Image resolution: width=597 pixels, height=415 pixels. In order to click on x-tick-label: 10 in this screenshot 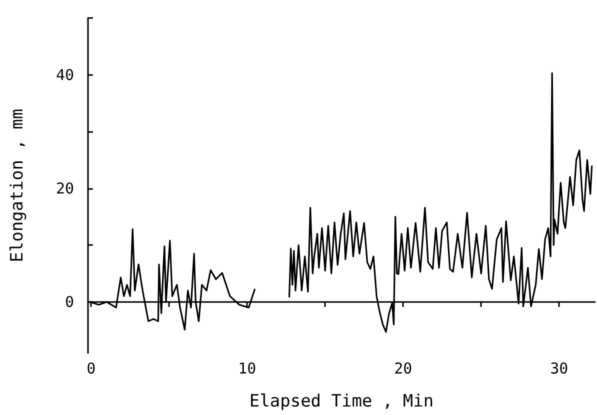, I will do `click(247, 369)`.